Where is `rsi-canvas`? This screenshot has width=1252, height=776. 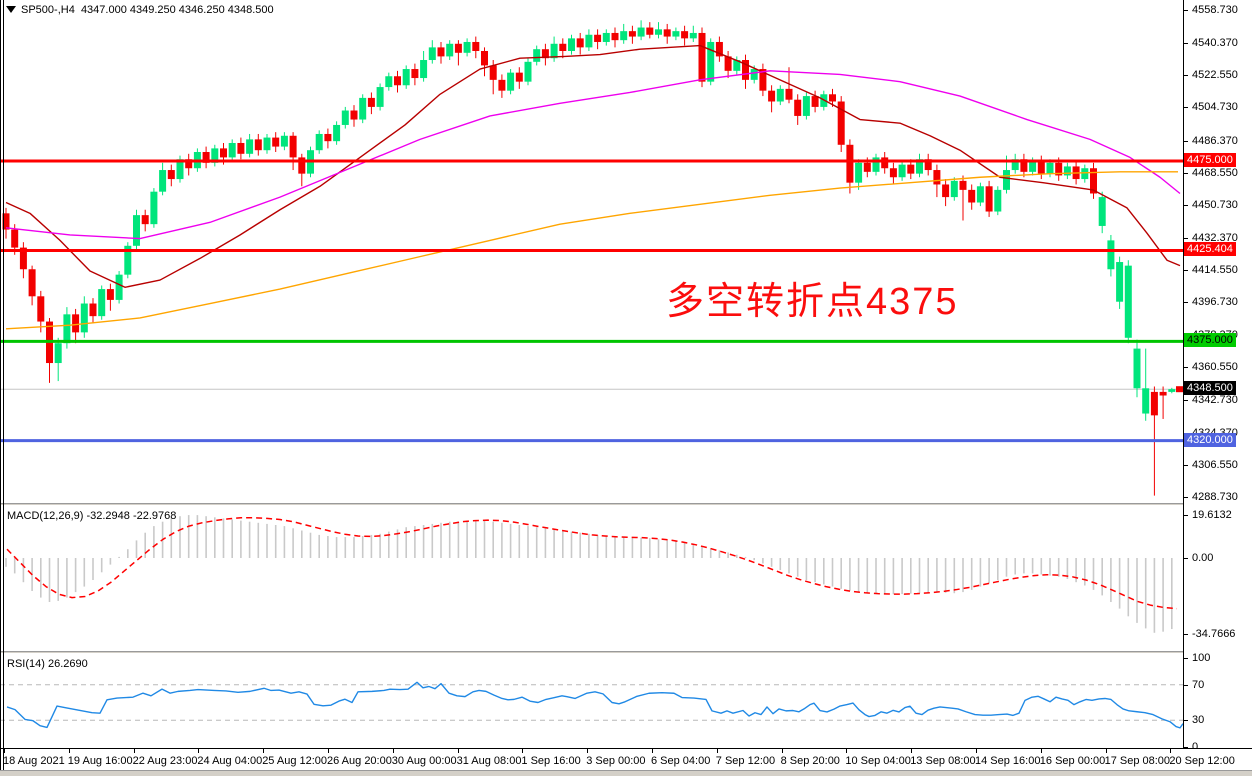 rsi-canvas is located at coordinates (591, 700).